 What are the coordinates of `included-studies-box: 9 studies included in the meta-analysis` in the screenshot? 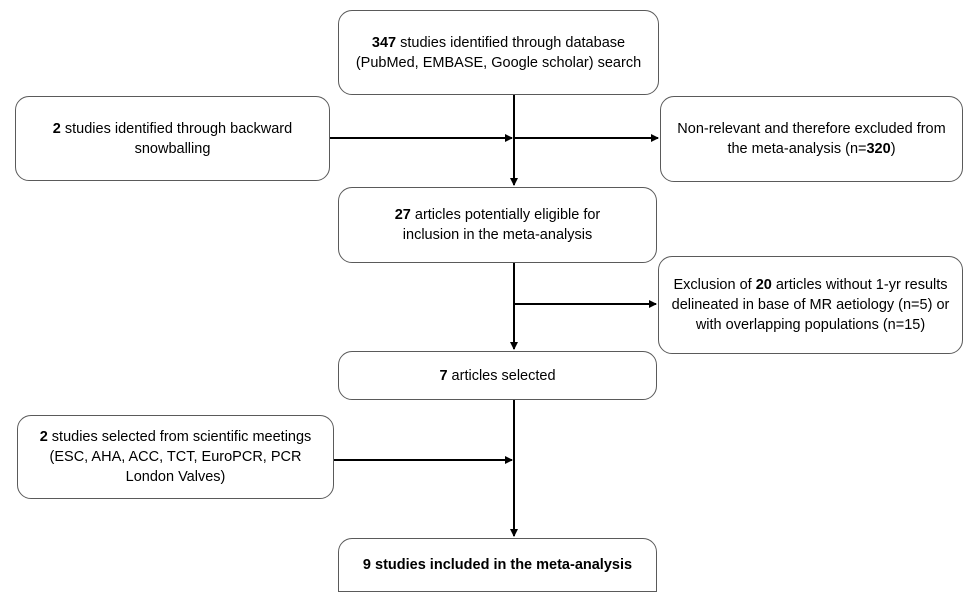 It's located at (497, 565).